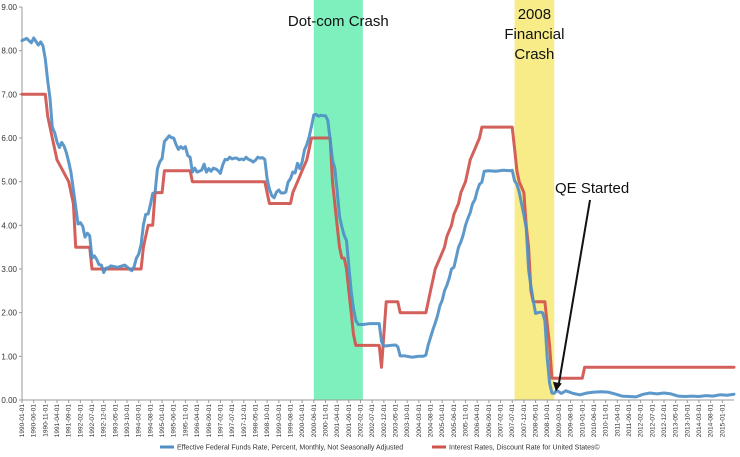 This screenshot has height=457, width=740. I want to click on x-tick-label: 2009-03-01, so click(559, 421).